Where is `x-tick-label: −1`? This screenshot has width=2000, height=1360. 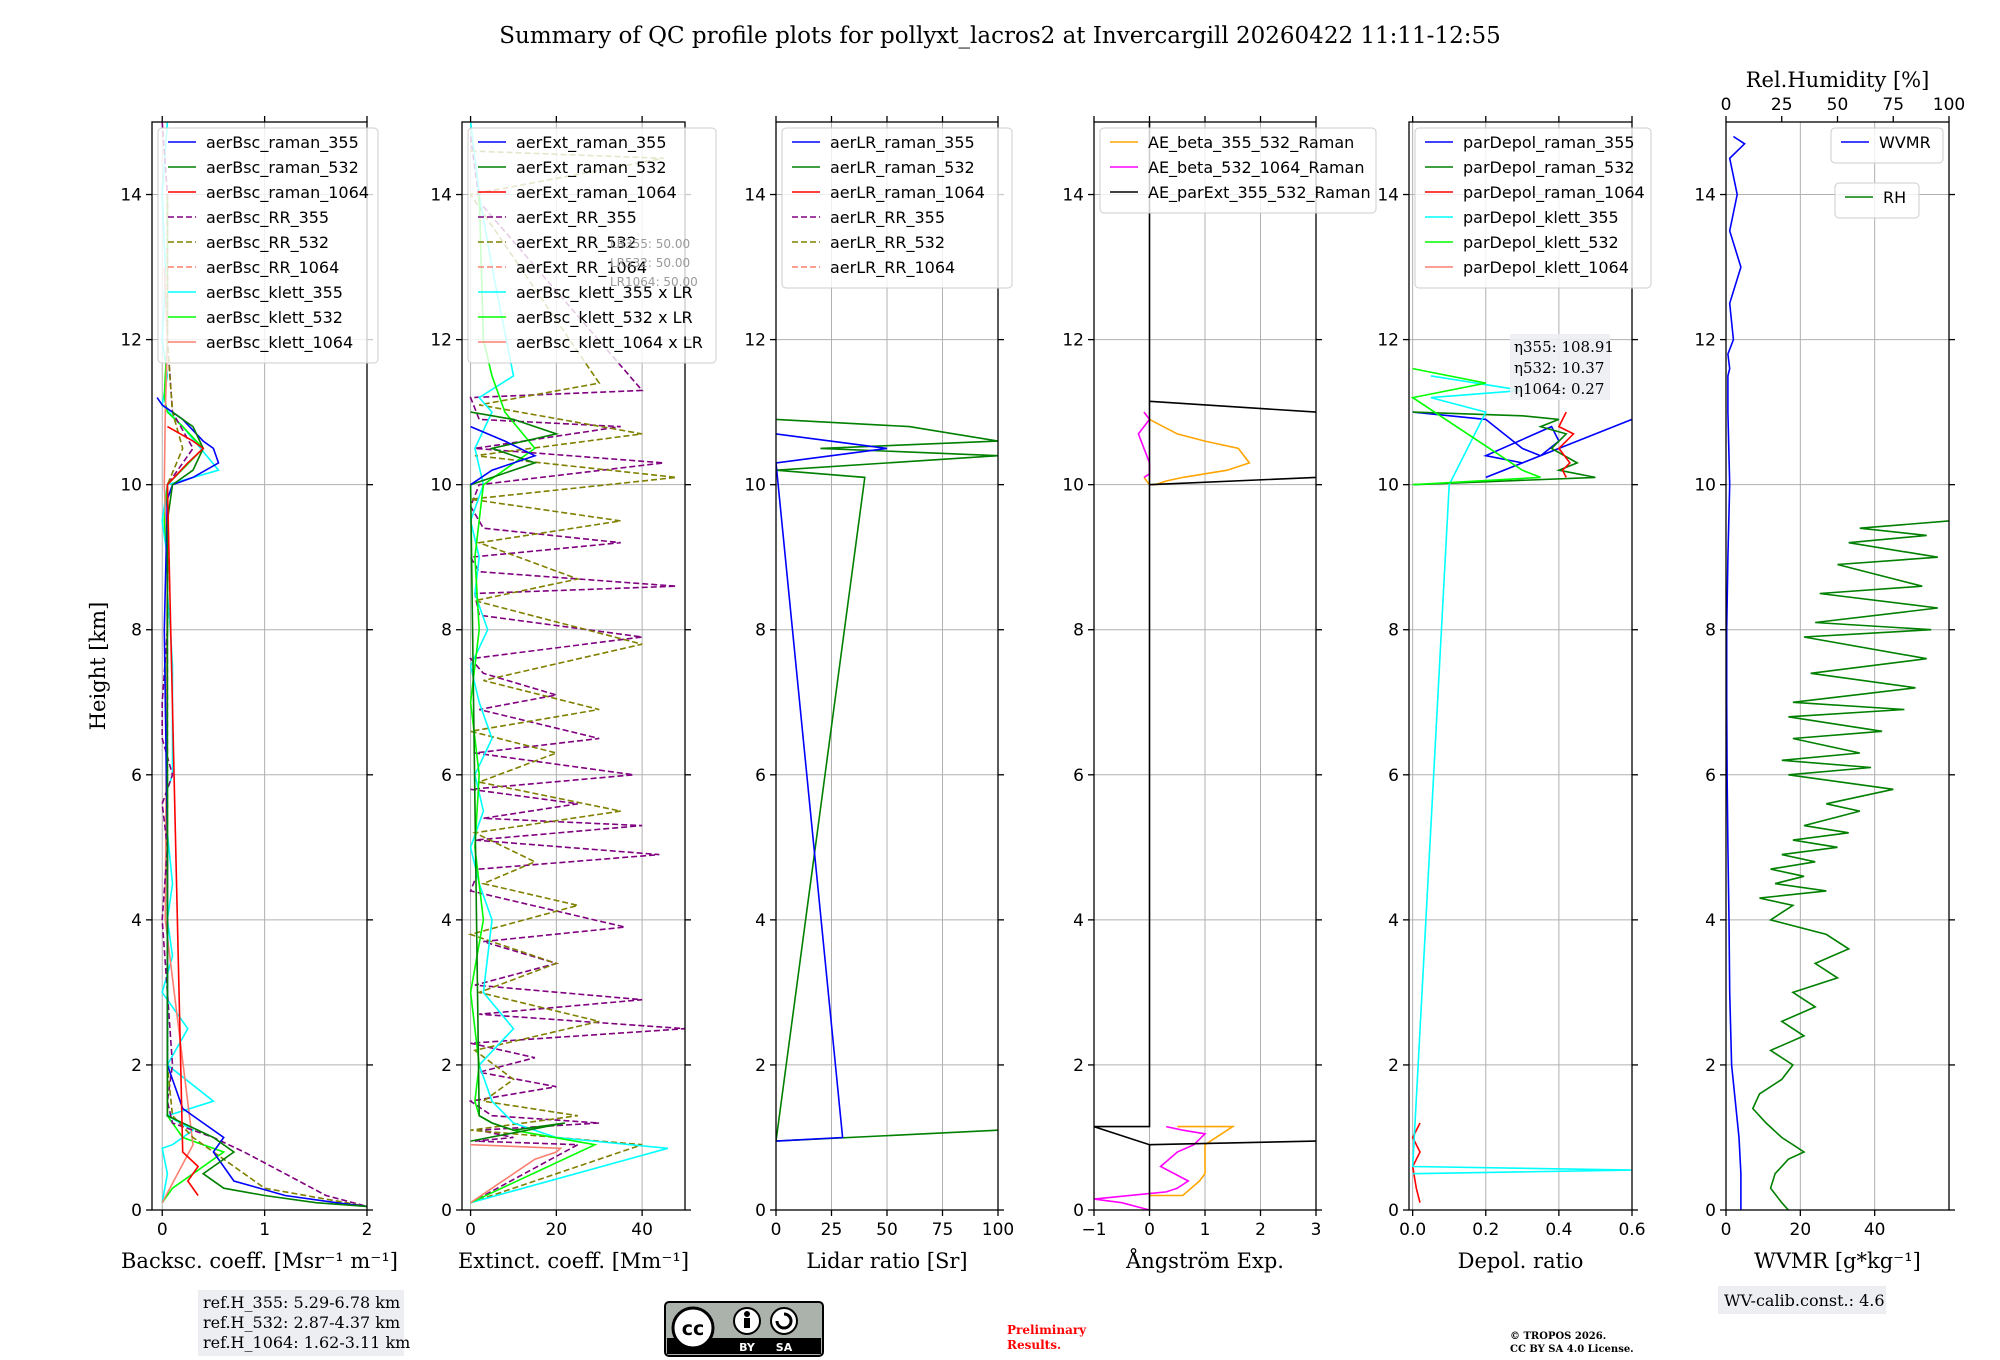 x-tick-label: −1 is located at coordinates (1093, 1230).